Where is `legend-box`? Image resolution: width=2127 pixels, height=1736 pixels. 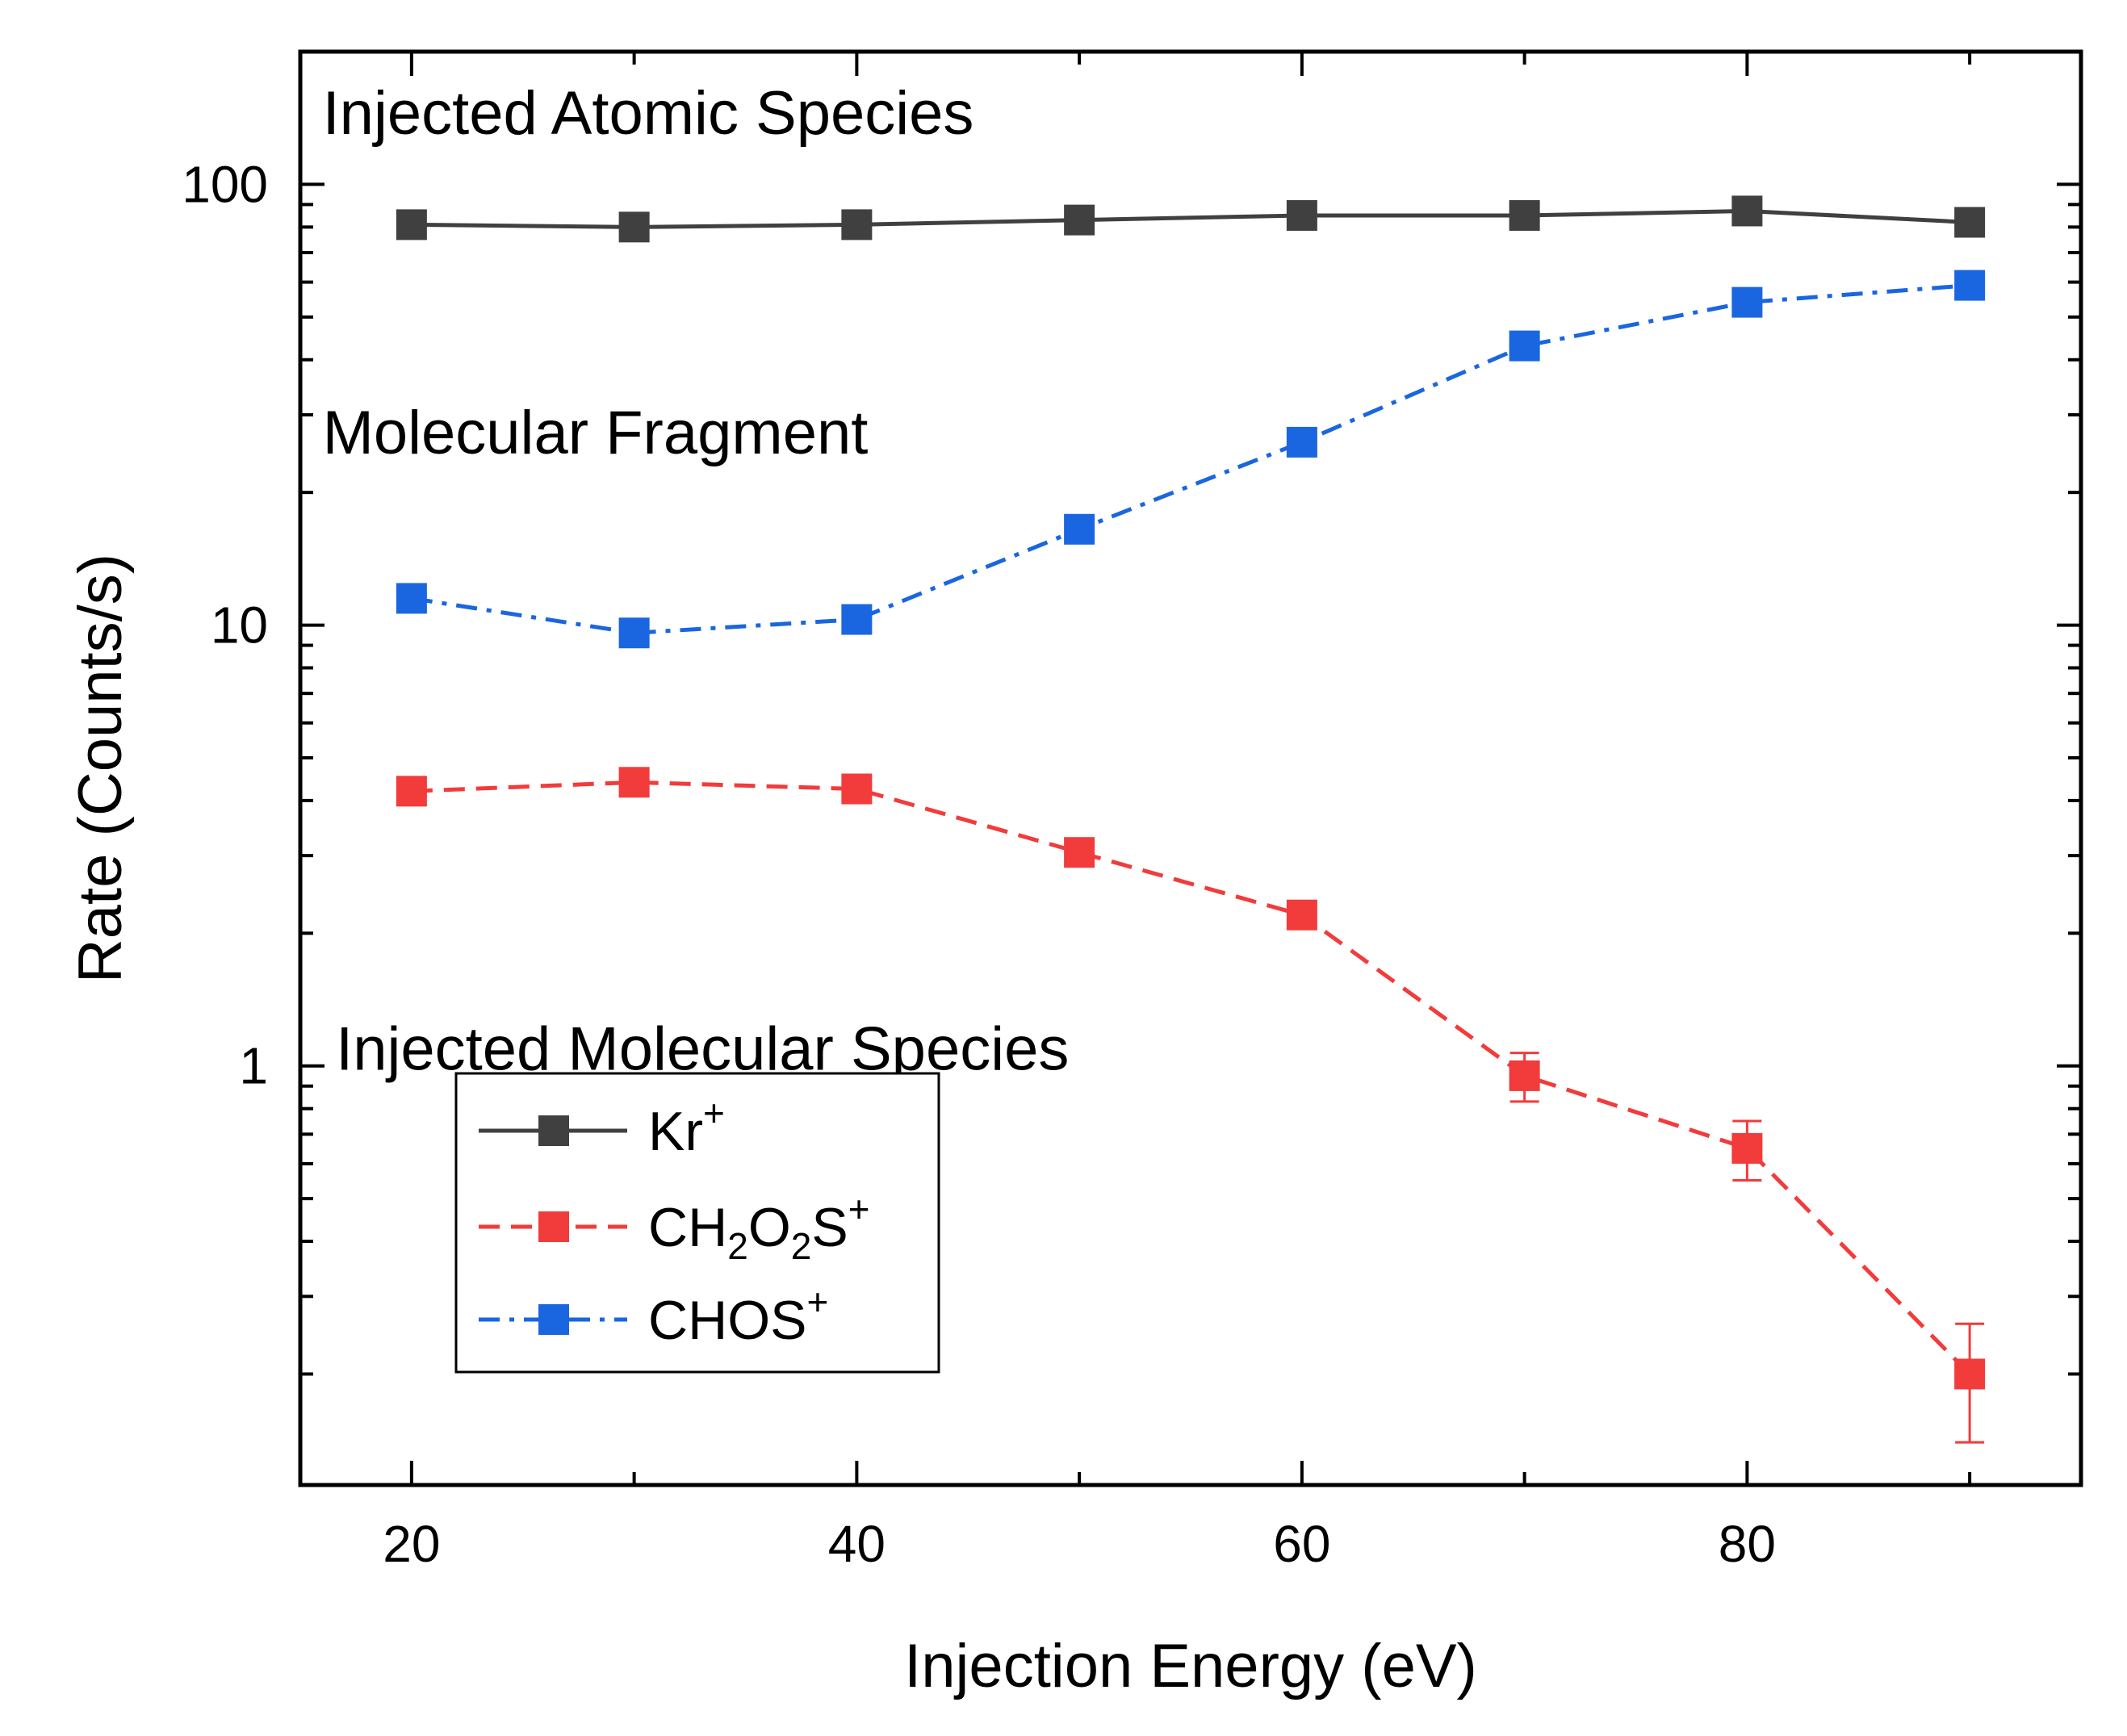
legend-box is located at coordinates (697, 1223).